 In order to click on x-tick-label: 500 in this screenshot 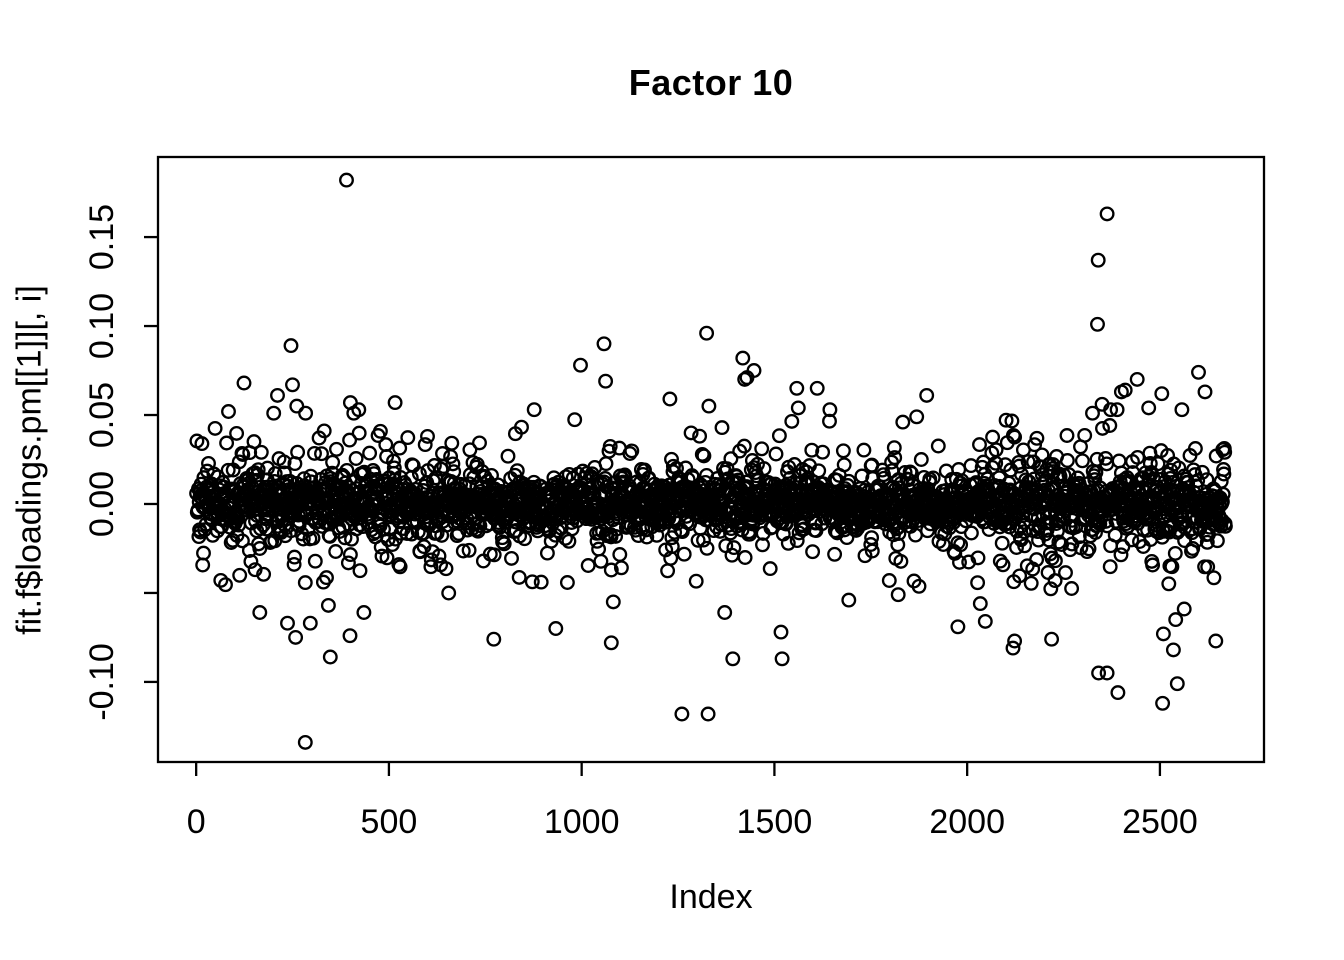, I will do `click(389, 822)`.